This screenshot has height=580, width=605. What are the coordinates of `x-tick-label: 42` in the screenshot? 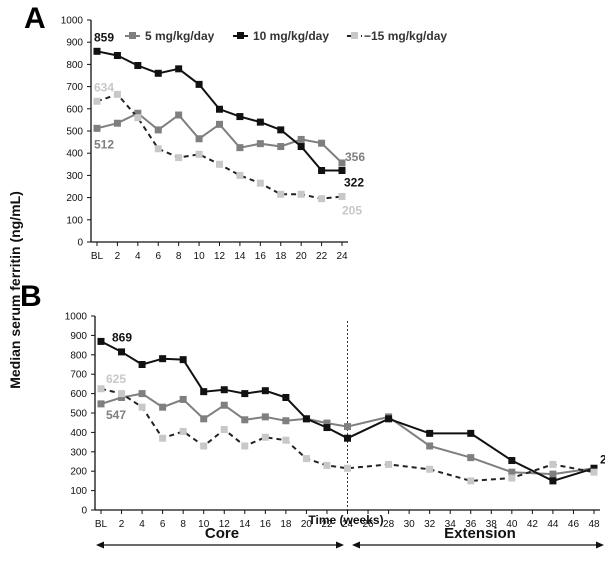 It's located at (533, 524).